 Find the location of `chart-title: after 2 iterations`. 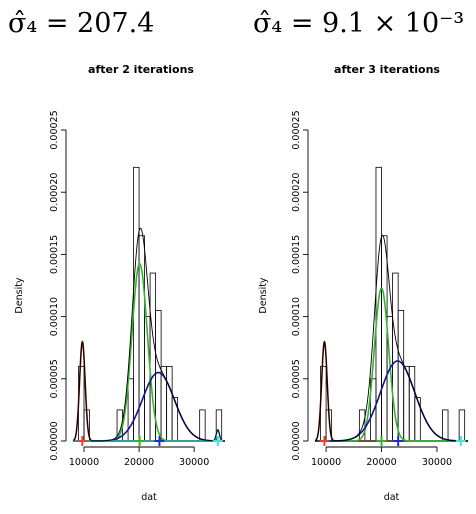

chart-title: after 2 iterations is located at coordinates (141, 69).